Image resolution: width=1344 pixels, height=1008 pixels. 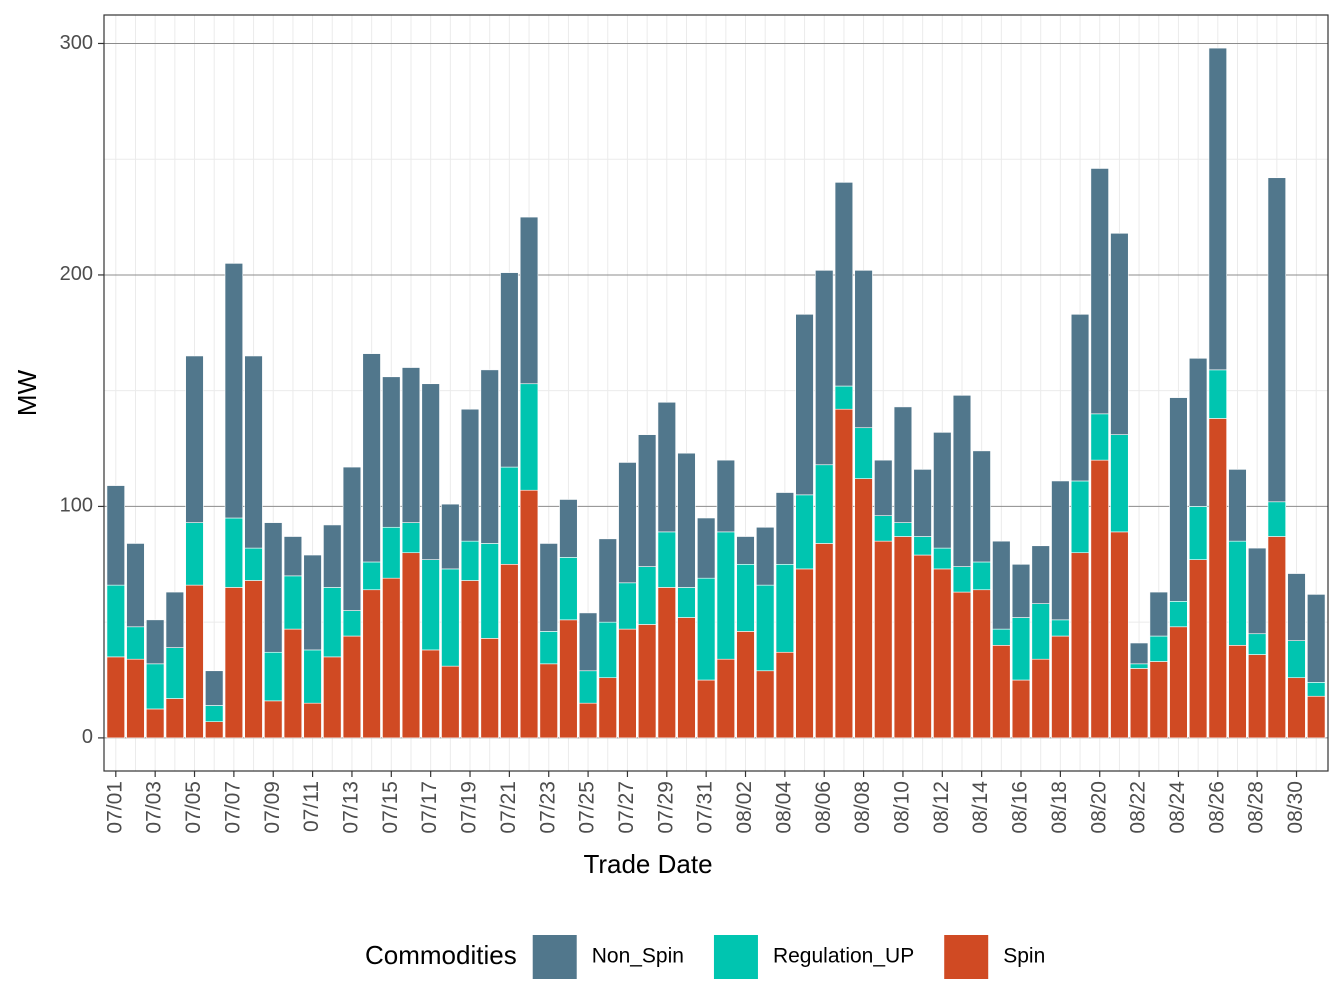 I want to click on legend-label: Spin, so click(x=1024, y=956).